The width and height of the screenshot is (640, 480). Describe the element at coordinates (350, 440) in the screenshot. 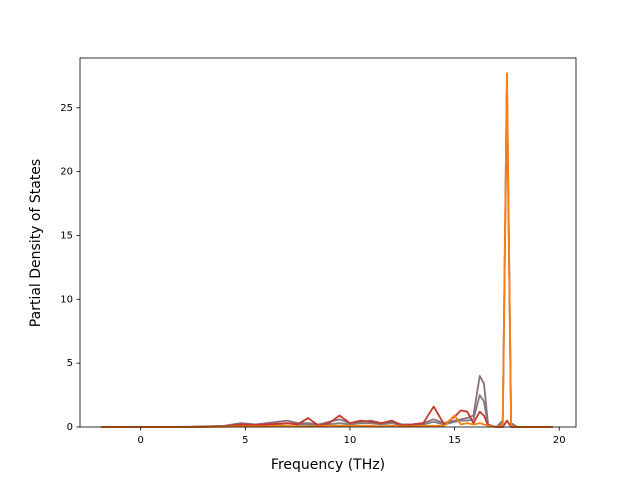

I see `x-tick-label: 10` at that location.